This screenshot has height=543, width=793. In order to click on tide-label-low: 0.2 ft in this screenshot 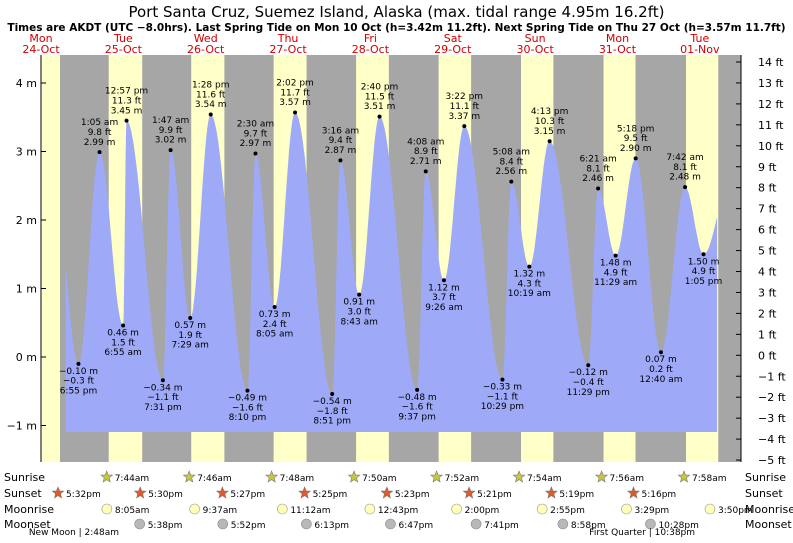, I will do `click(661, 370)`.